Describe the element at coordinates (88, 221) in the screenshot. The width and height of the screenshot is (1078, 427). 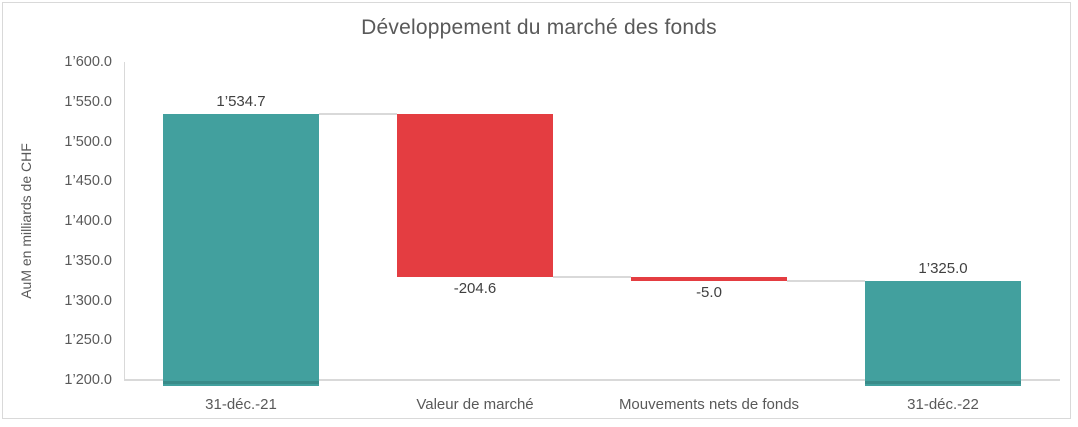
I see `y-tick-label: 1’400.0` at that location.